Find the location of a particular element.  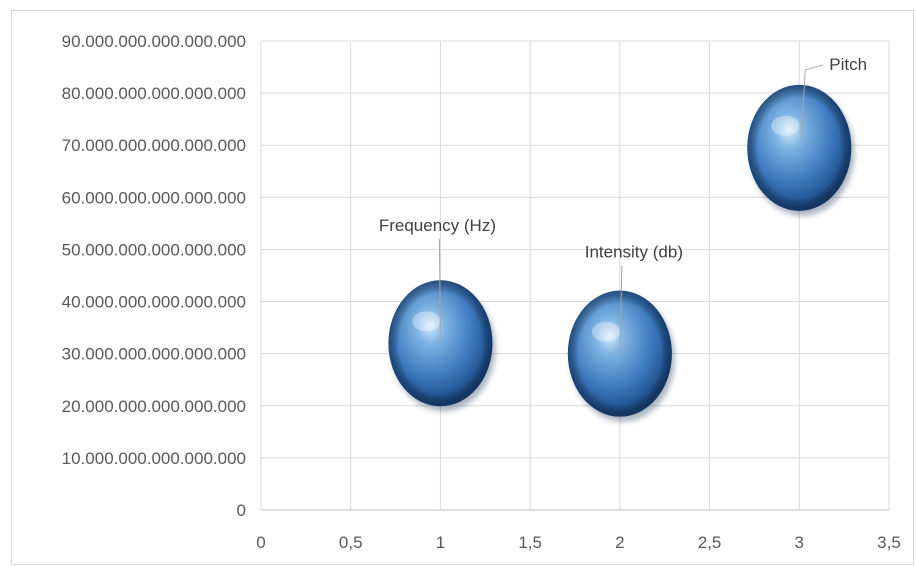

y-tick-label: 70.000.000.000.000.000 is located at coordinates (154, 145).